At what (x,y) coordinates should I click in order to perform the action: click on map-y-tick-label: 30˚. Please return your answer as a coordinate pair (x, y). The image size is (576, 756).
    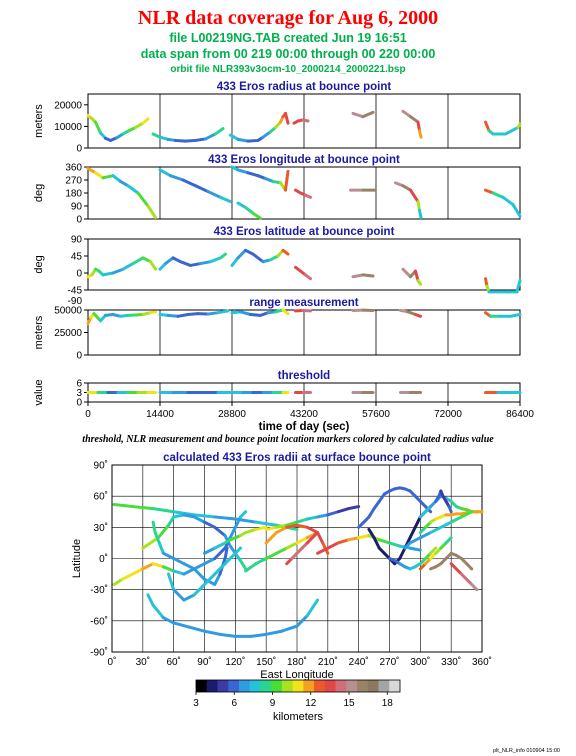
    Looking at the image, I should click on (101, 528).